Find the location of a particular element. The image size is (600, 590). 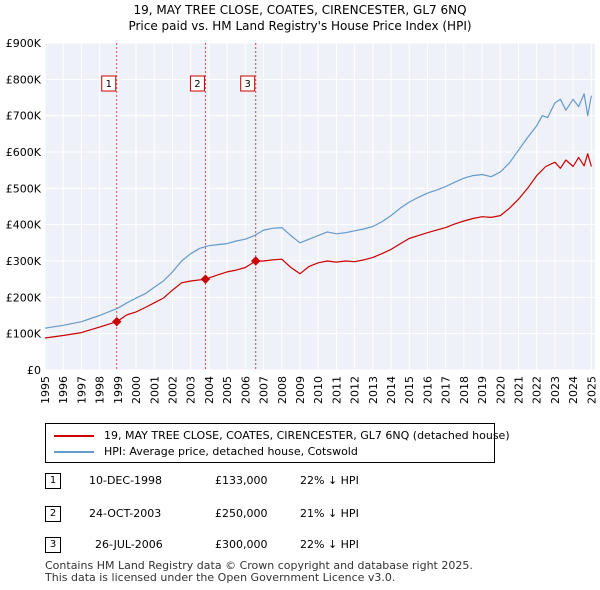

sale-label-box: 1 is located at coordinates (109, 83).